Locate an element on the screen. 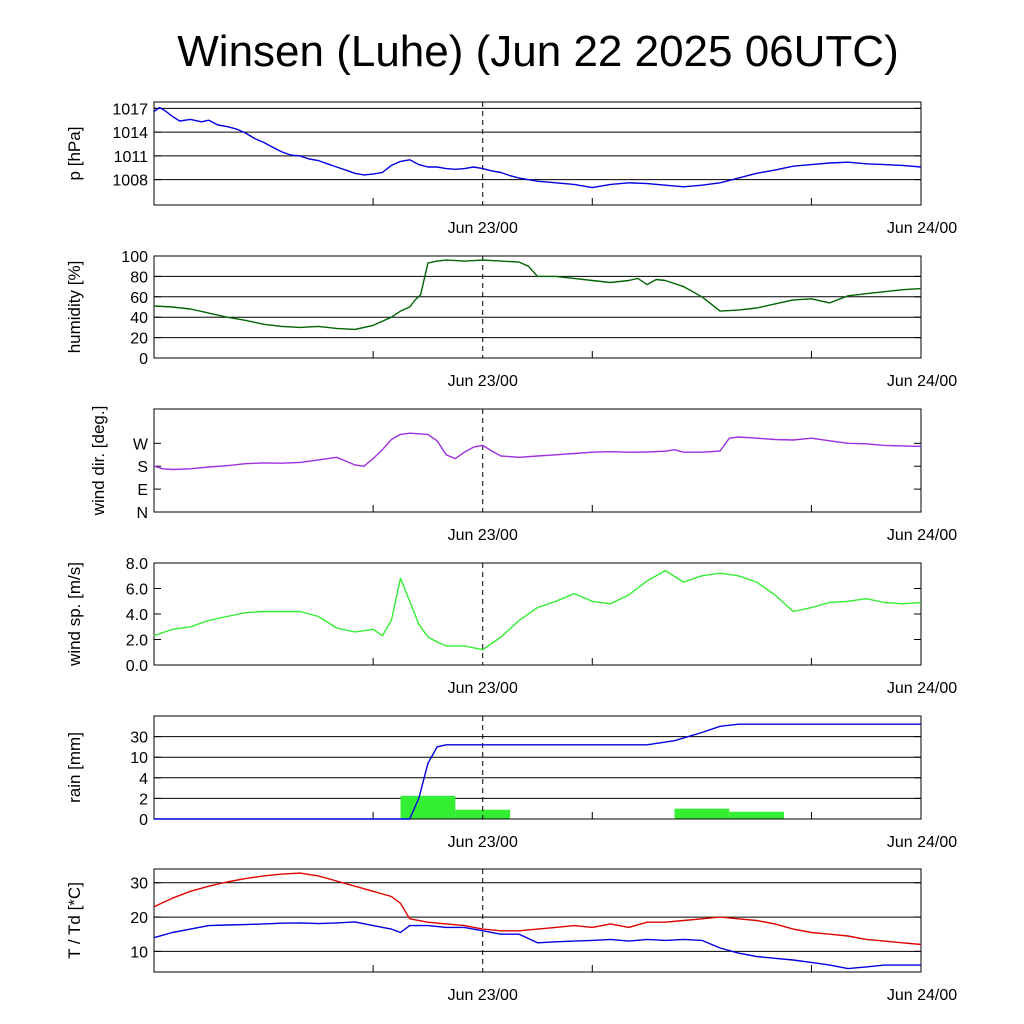 The image size is (1024, 1024). y-tick-label: 1011 is located at coordinates (131, 157).